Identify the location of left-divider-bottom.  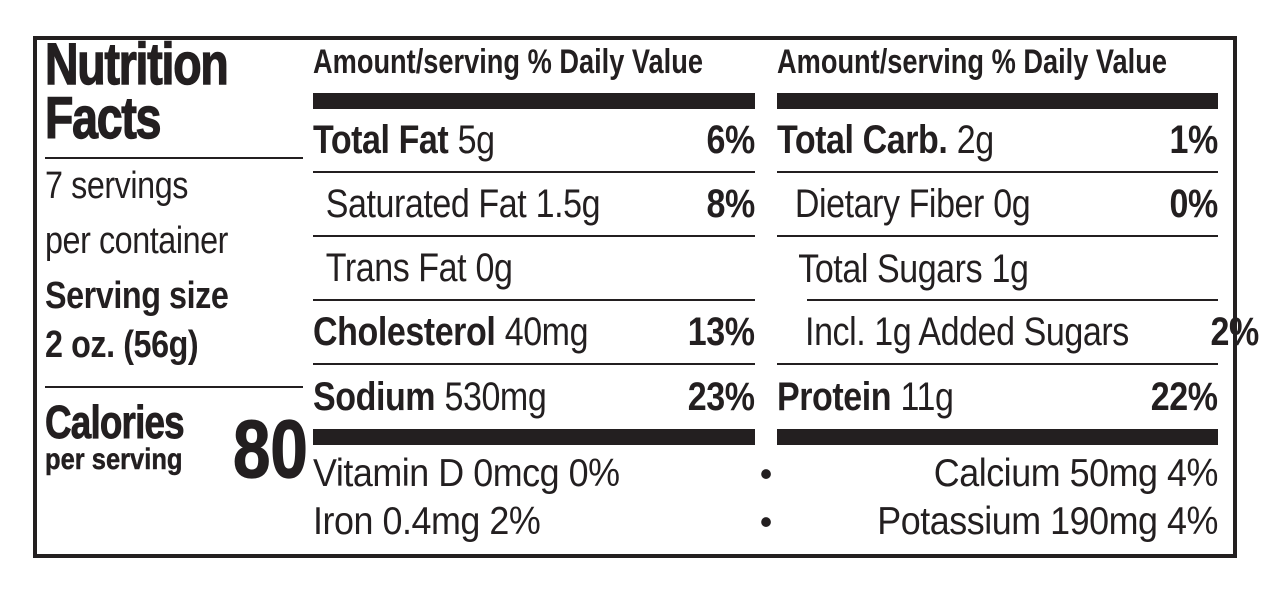
(174, 387).